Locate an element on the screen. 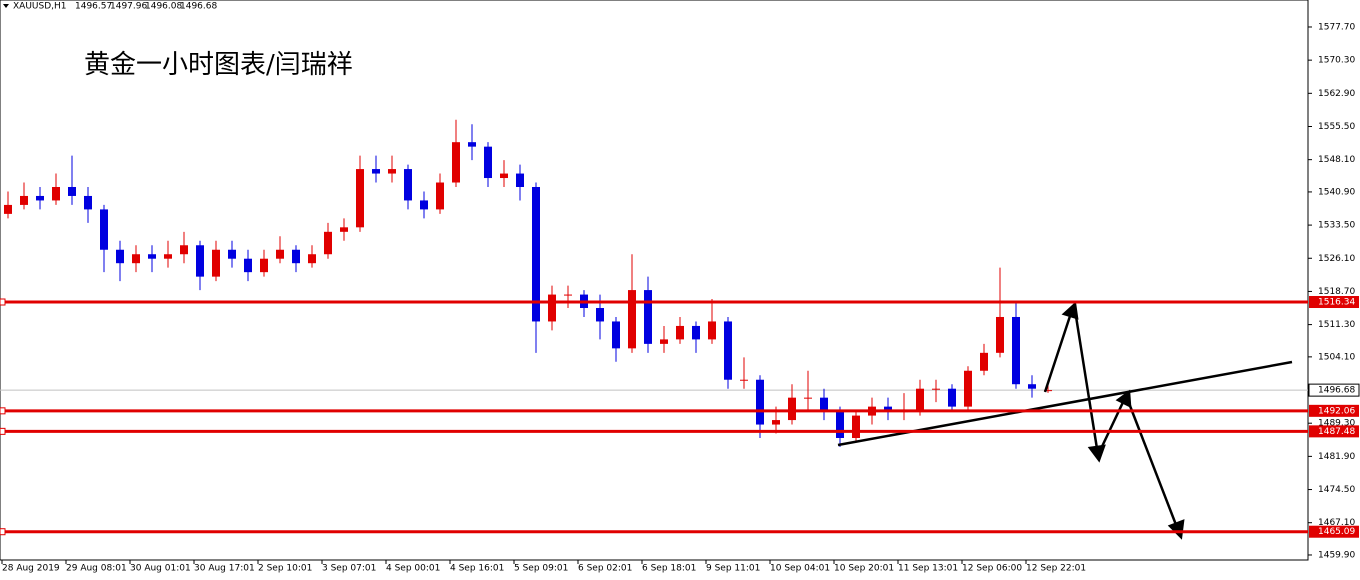  y-tick-label: 1570.30 is located at coordinates (1336, 61).